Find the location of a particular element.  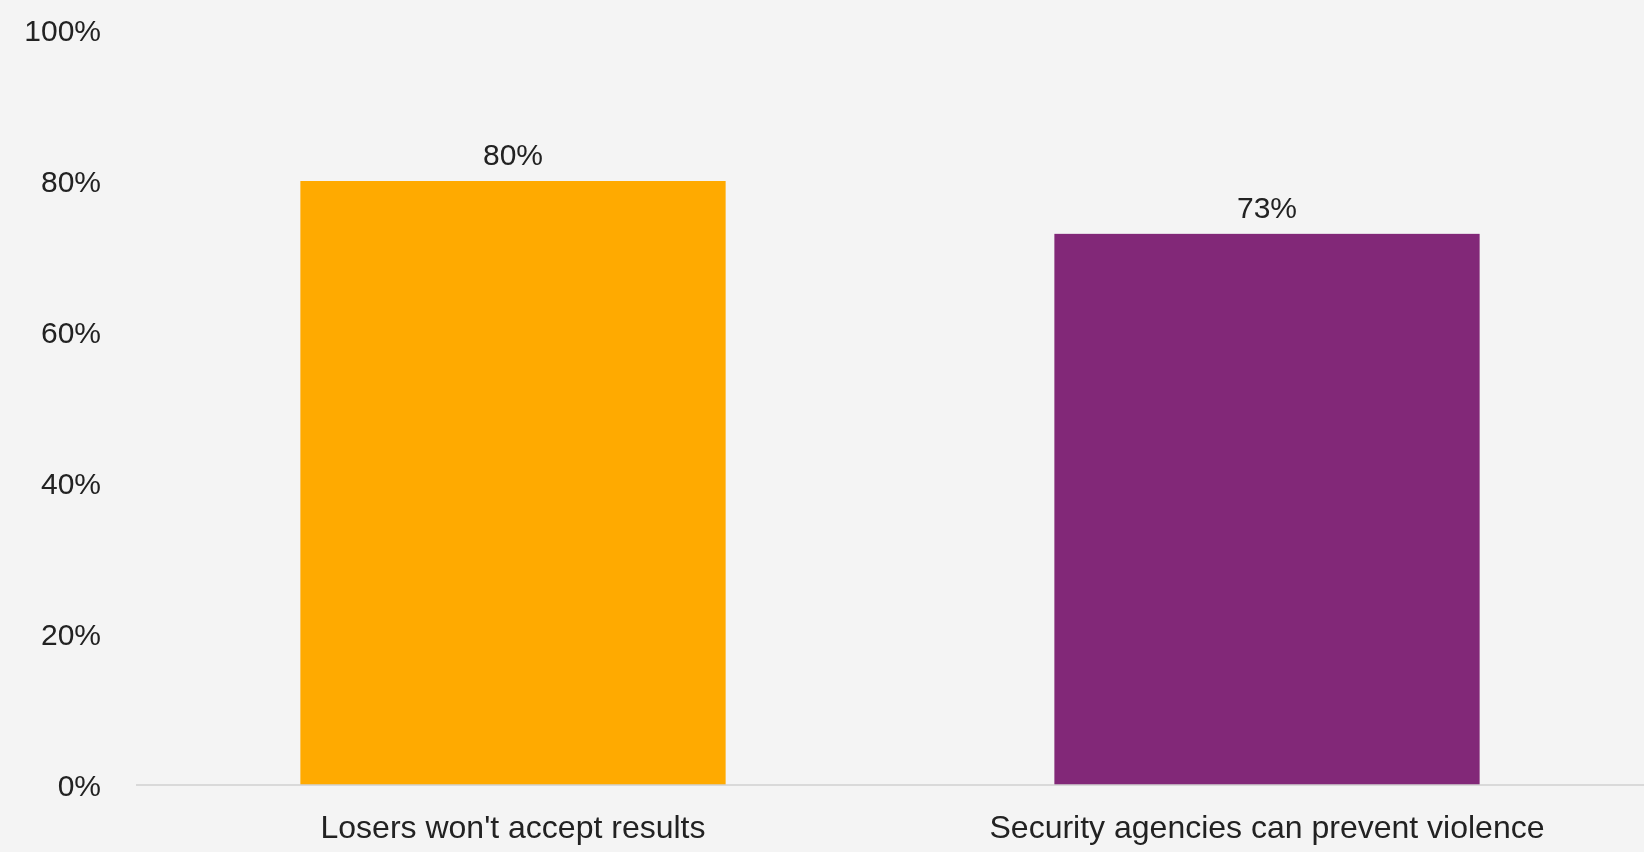

y-tick-label: 40% is located at coordinates (70, 483).